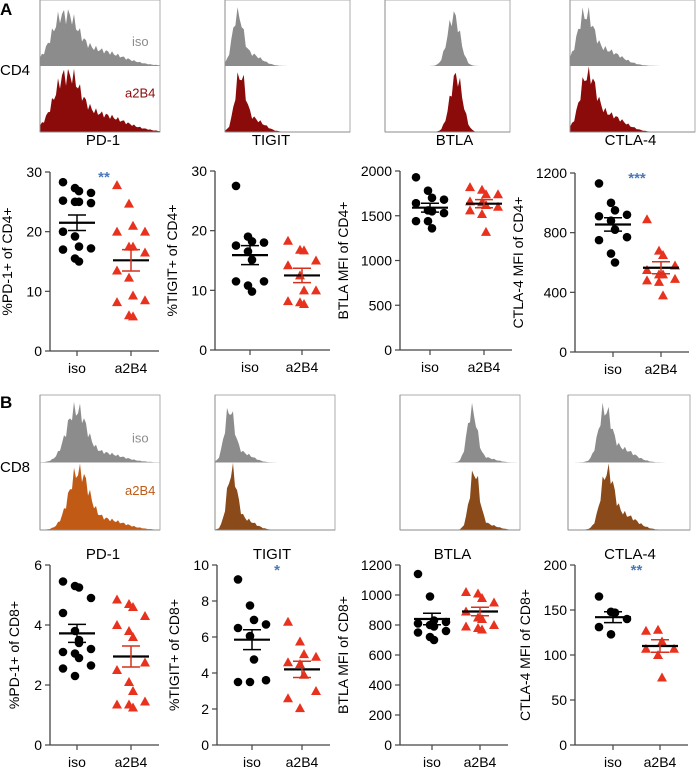 The width and height of the screenshot is (700, 770). I want to click on histogram-frame, so click(100, 462).